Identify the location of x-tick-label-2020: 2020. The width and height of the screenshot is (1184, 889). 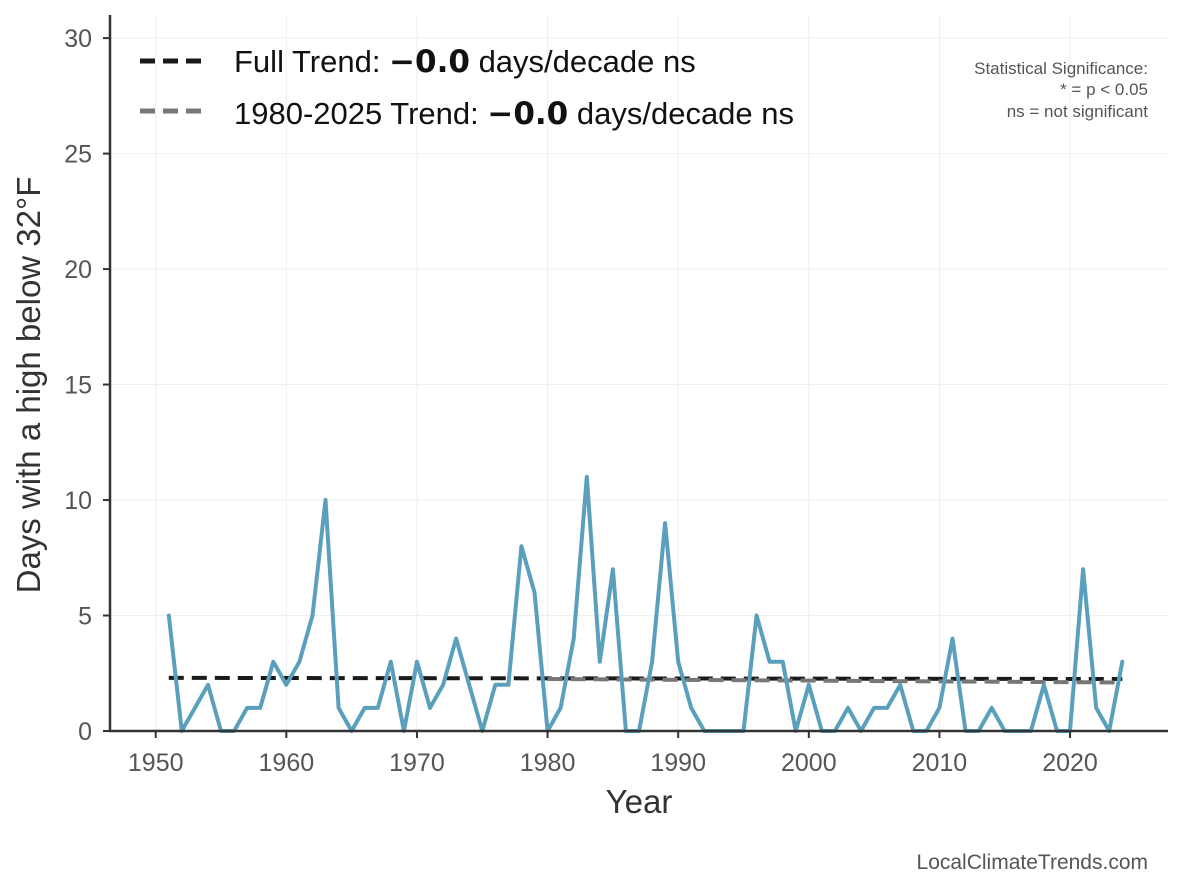
(1070, 763).